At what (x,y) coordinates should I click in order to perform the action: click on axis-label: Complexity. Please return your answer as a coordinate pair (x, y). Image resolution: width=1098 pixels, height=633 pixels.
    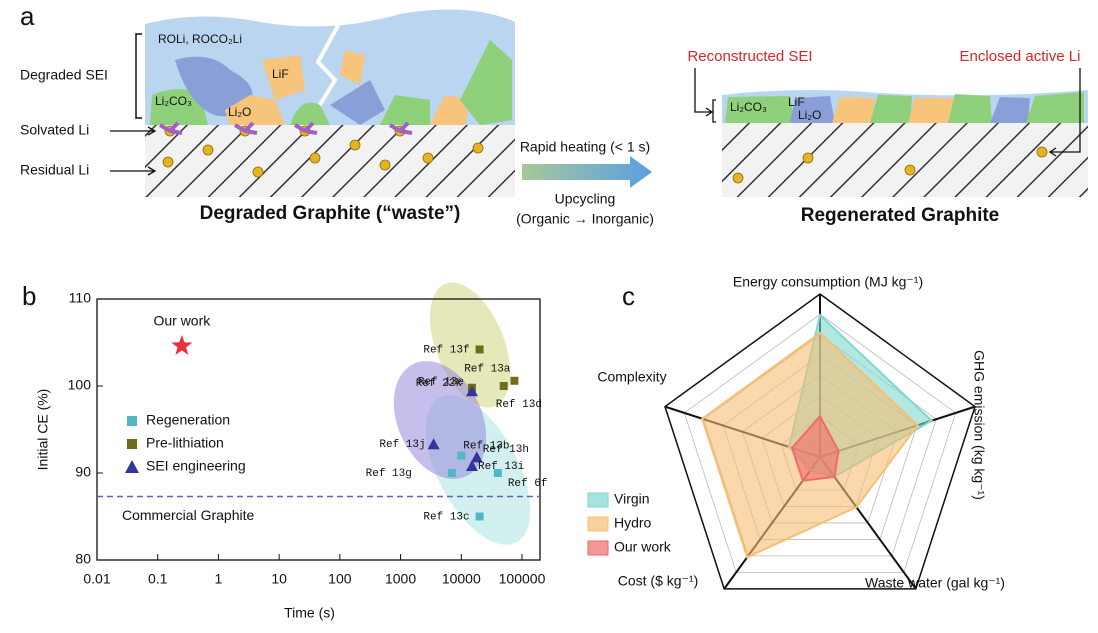
    Looking at the image, I should click on (631, 377).